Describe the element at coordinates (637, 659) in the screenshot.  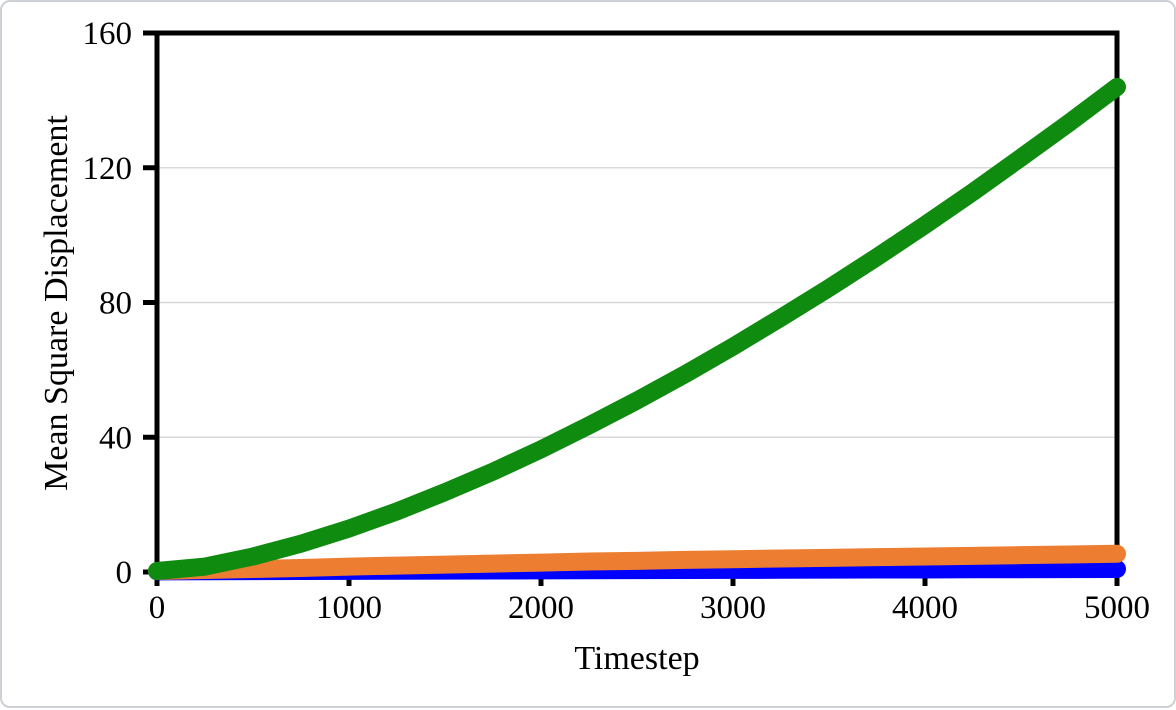
I see `x-axis-title: Timestep` at that location.